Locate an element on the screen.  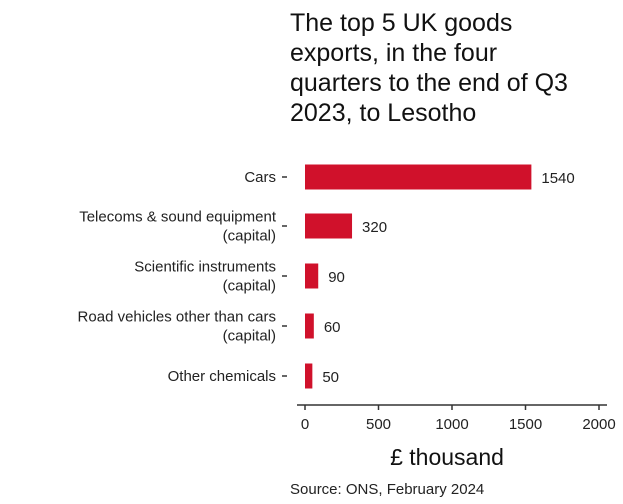
category-label: Scientific instruments is located at coordinates (205, 267).